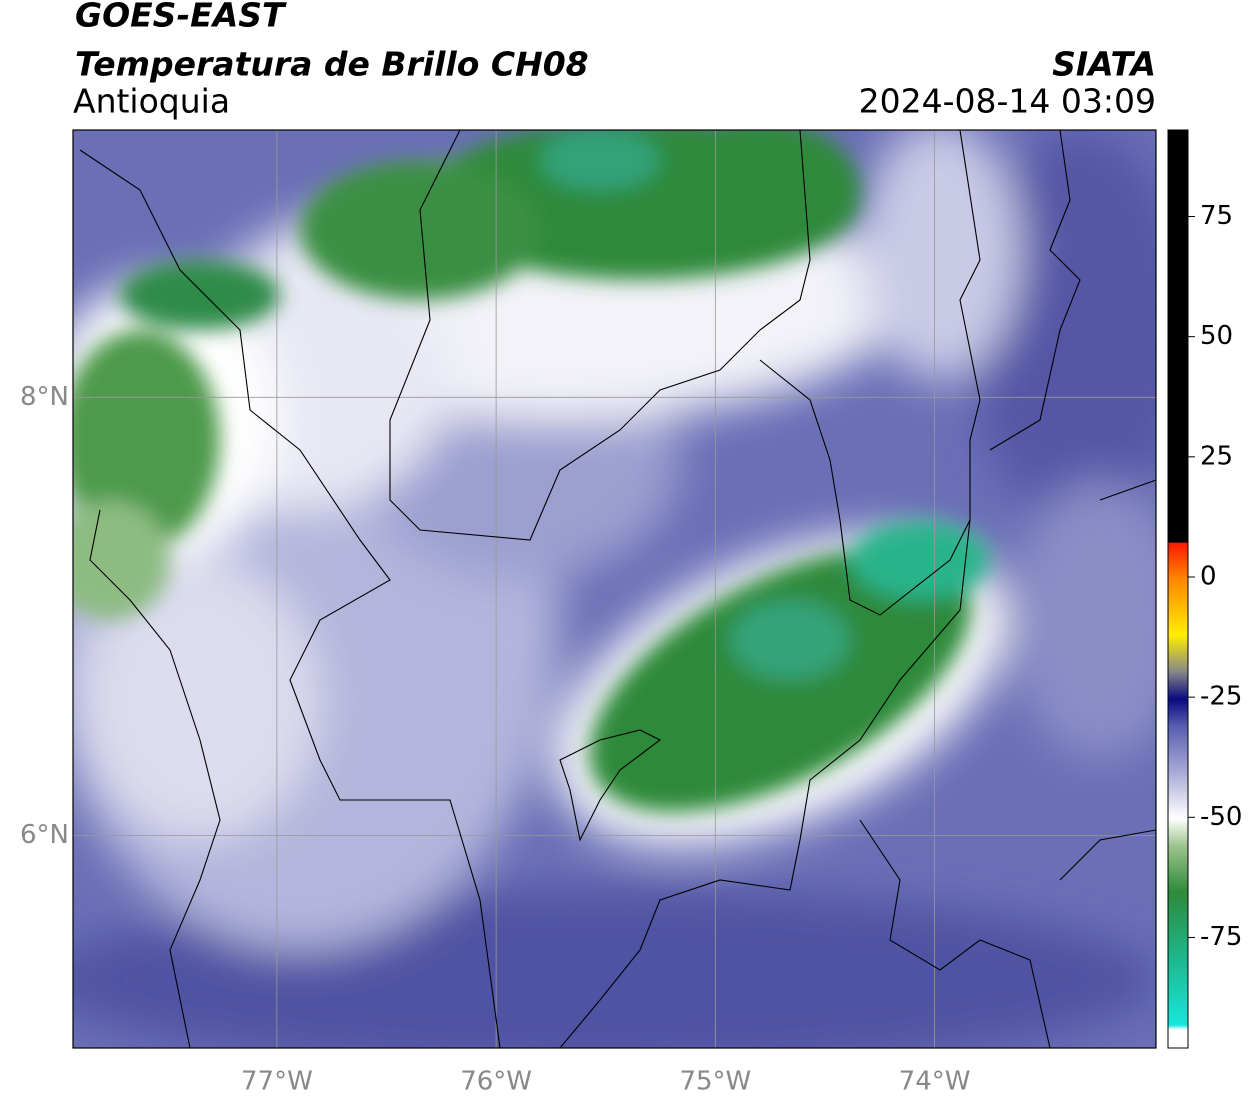  Describe the element at coordinates (1178, 589) in the screenshot. I see `colorbar` at that location.